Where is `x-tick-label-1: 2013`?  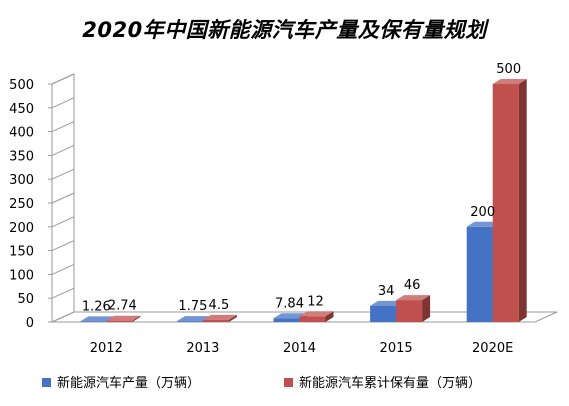
x-tick-label-1: 2013 is located at coordinates (202, 348).